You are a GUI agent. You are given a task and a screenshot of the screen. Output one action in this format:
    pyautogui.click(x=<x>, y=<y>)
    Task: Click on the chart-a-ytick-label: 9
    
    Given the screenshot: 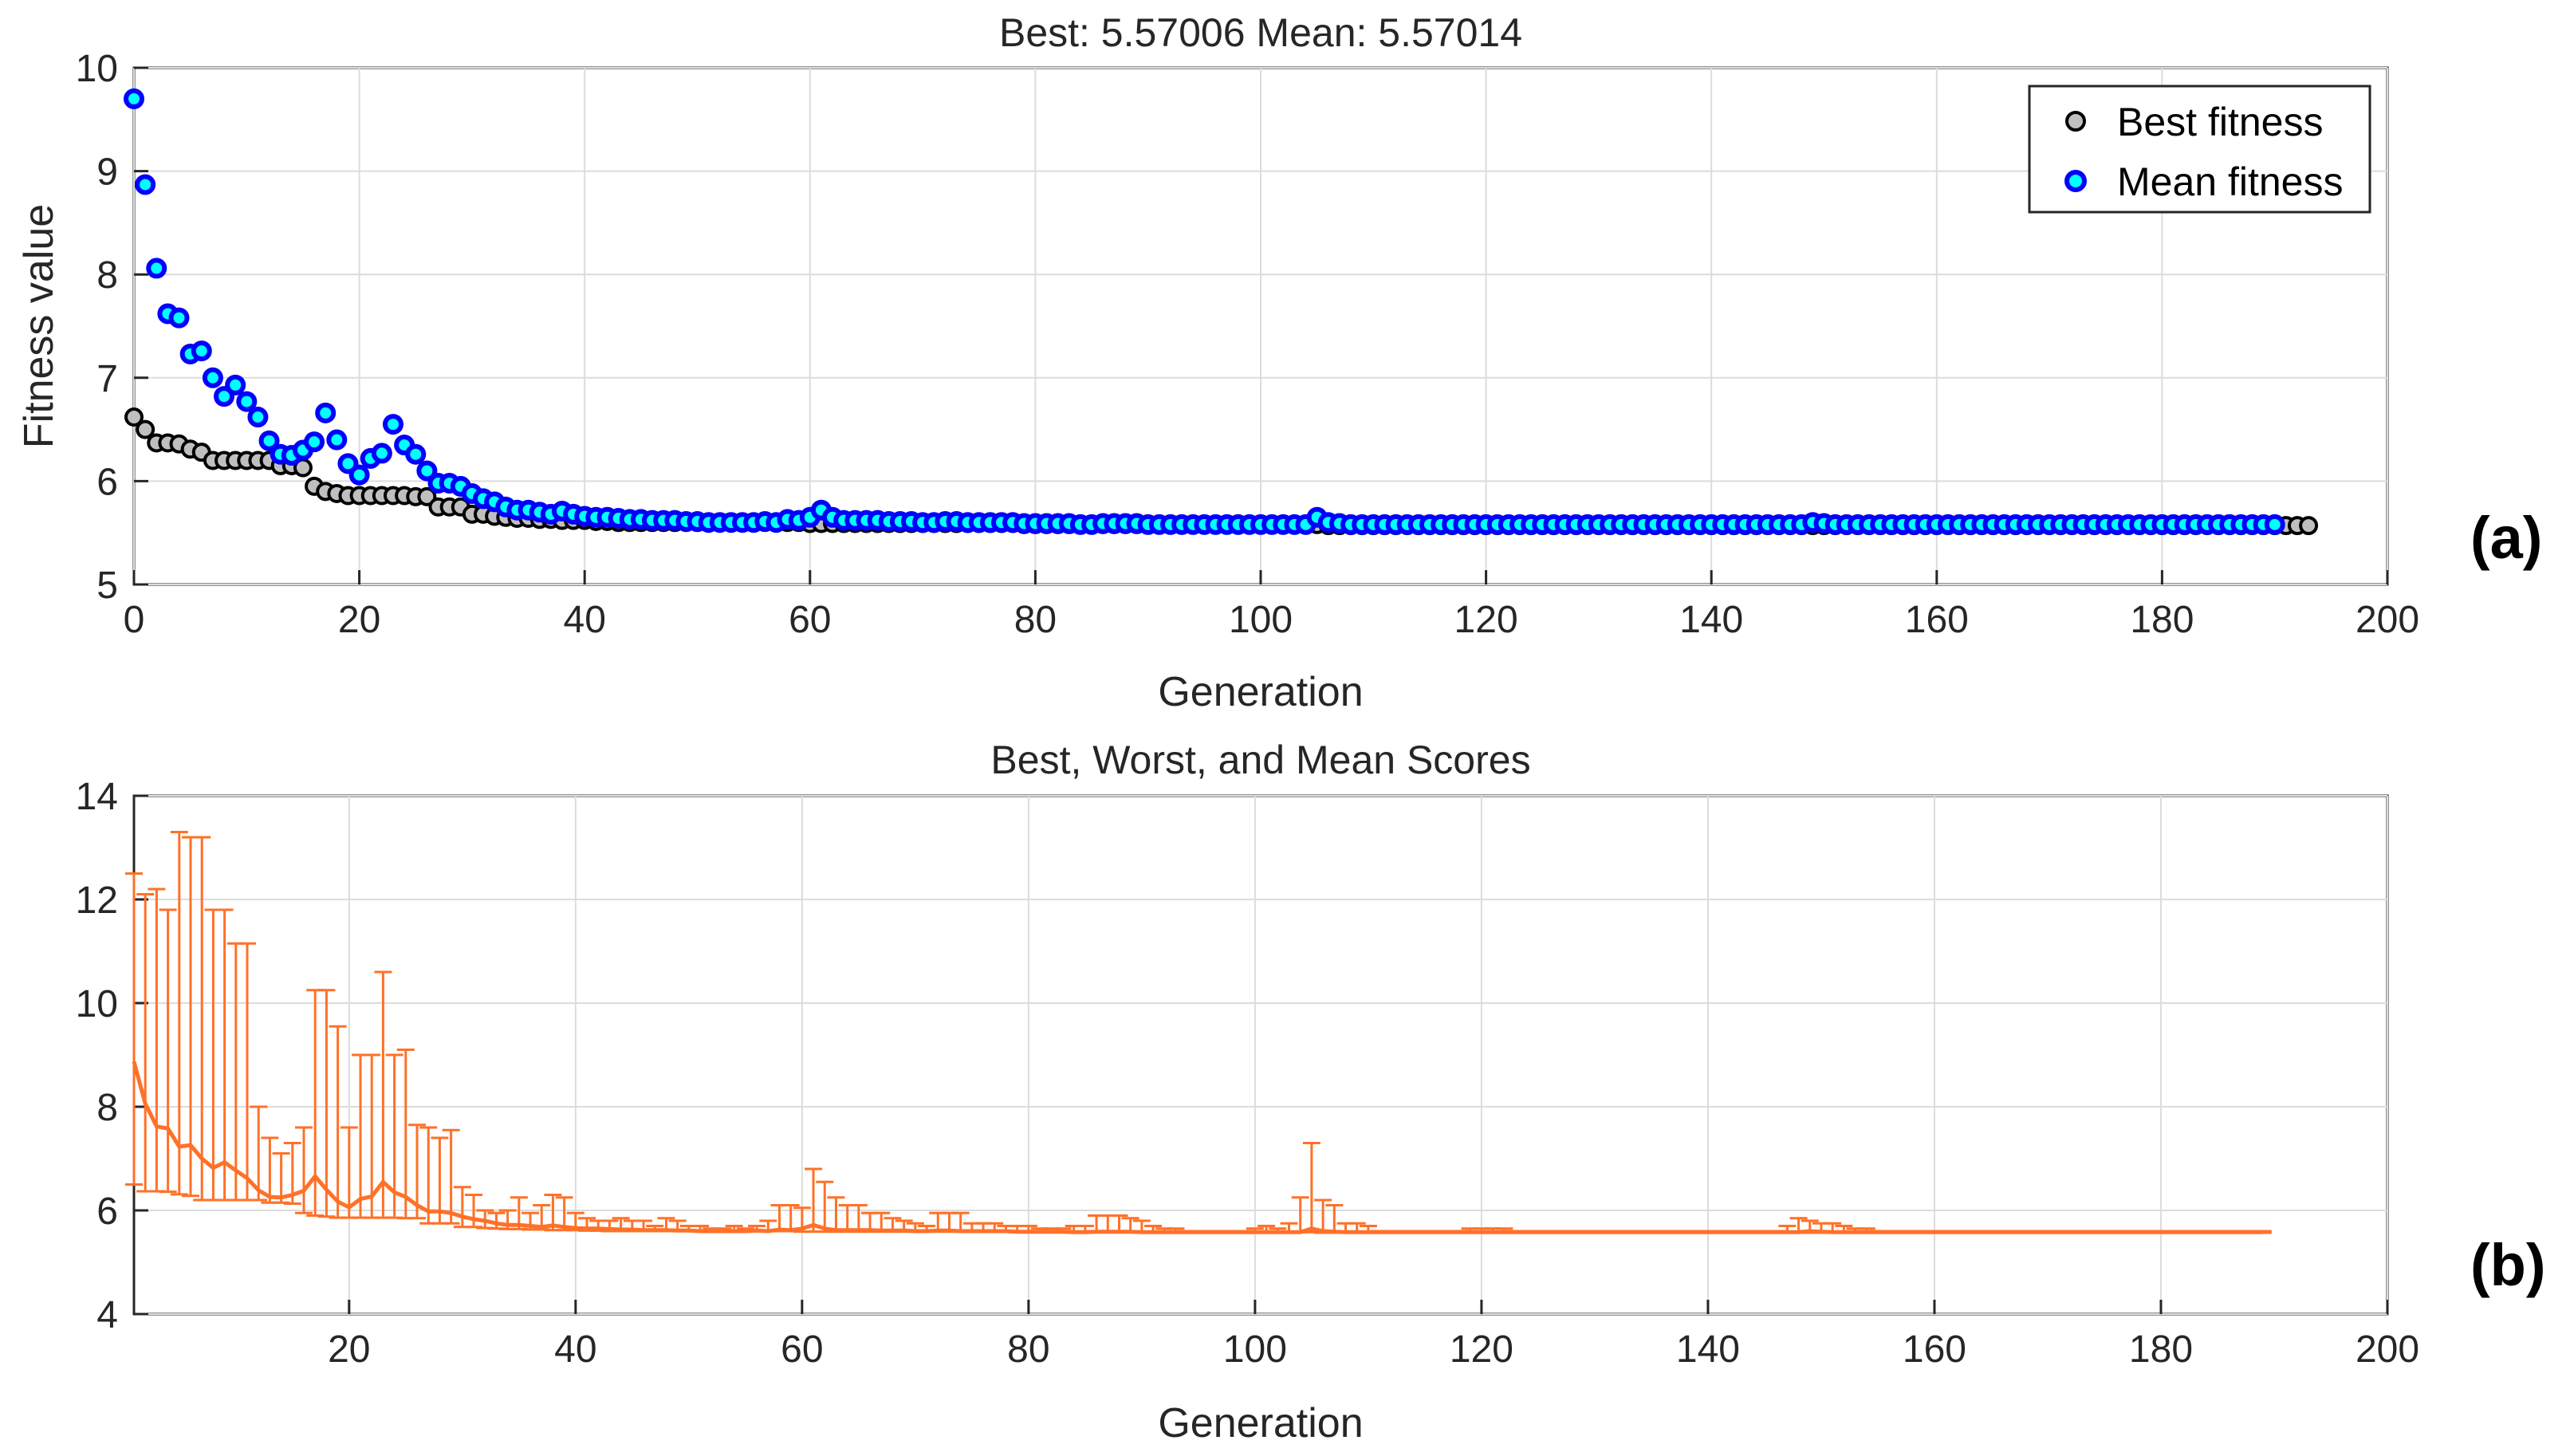 What is the action you would take?
    pyautogui.click(x=107, y=173)
    